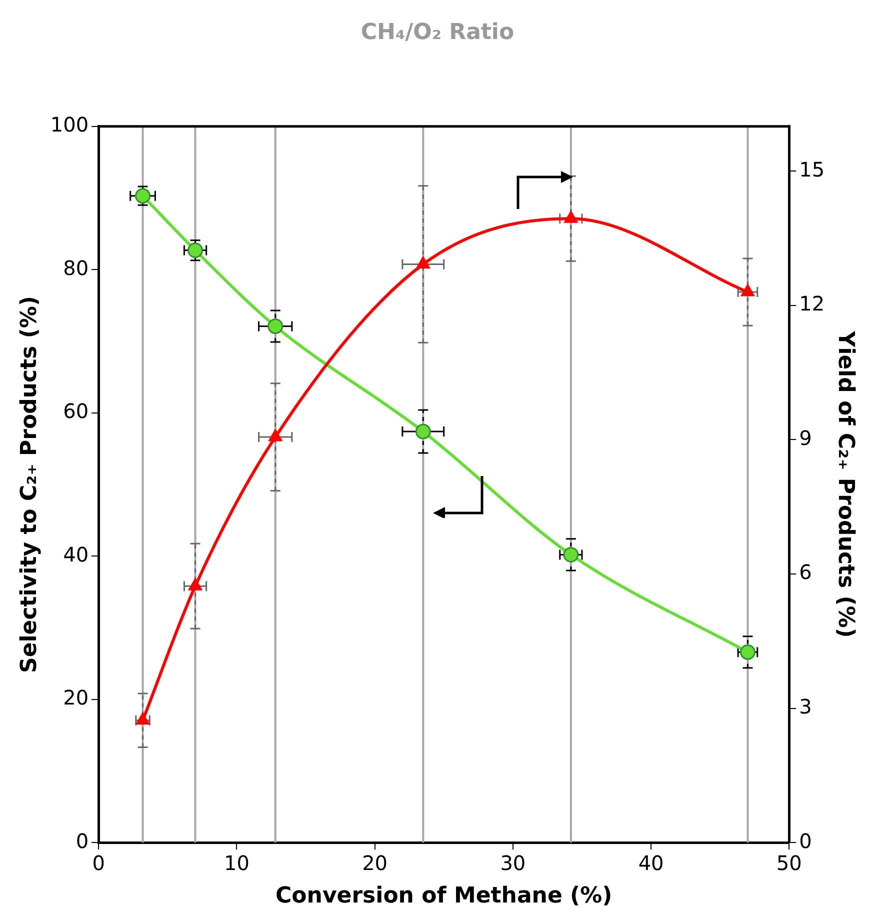 The width and height of the screenshot is (875, 922). What do you see at coordinates (437, 32) in the screenshot?
I see `chart-title: CH₄/O₂ Ratio` at bounding box center [437, 32].